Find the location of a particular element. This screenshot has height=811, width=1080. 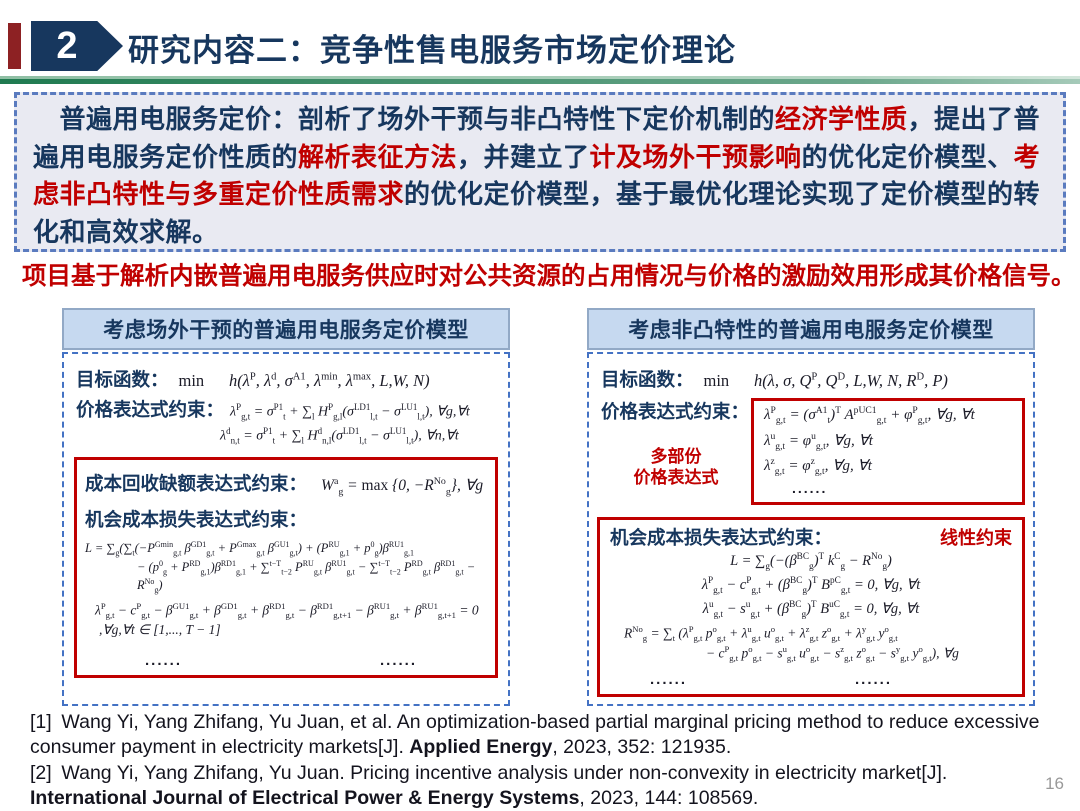

opportunity-cost-head: 机会成本损失表达式约束： 线性约束 is located at coordinates (811, 537).